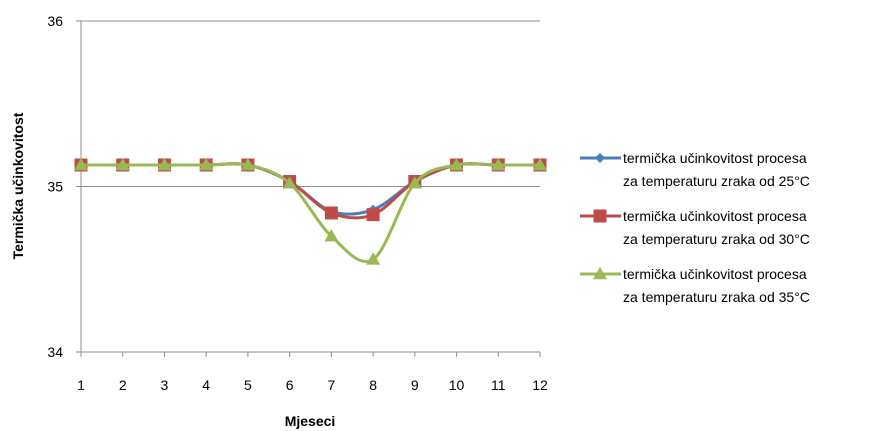 This screenshot has height=431, width=869. I want to click on x-tick-label: 10, so click(457, 385).